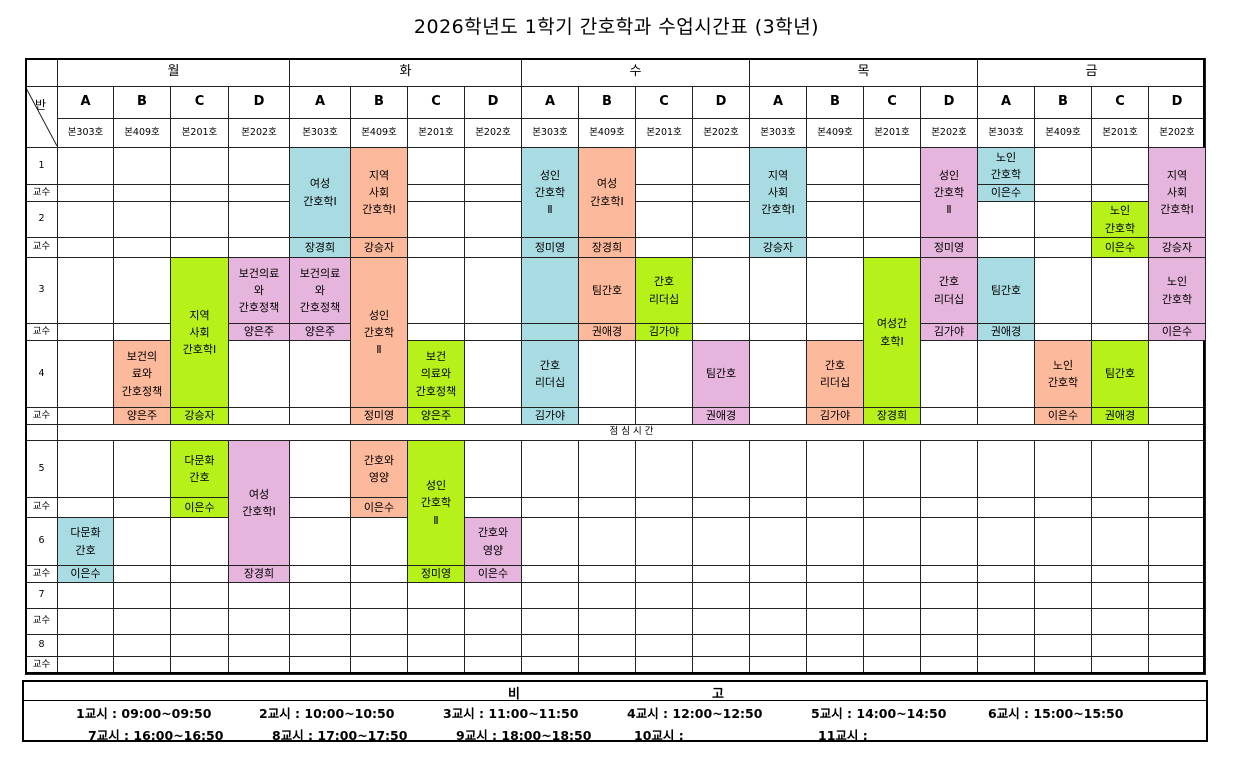 The width and height of the screenshot is (1233, 768). Describe the element at coordinates (405, 72) in the screenshot. I see `day-tue-header: 화` at that location.